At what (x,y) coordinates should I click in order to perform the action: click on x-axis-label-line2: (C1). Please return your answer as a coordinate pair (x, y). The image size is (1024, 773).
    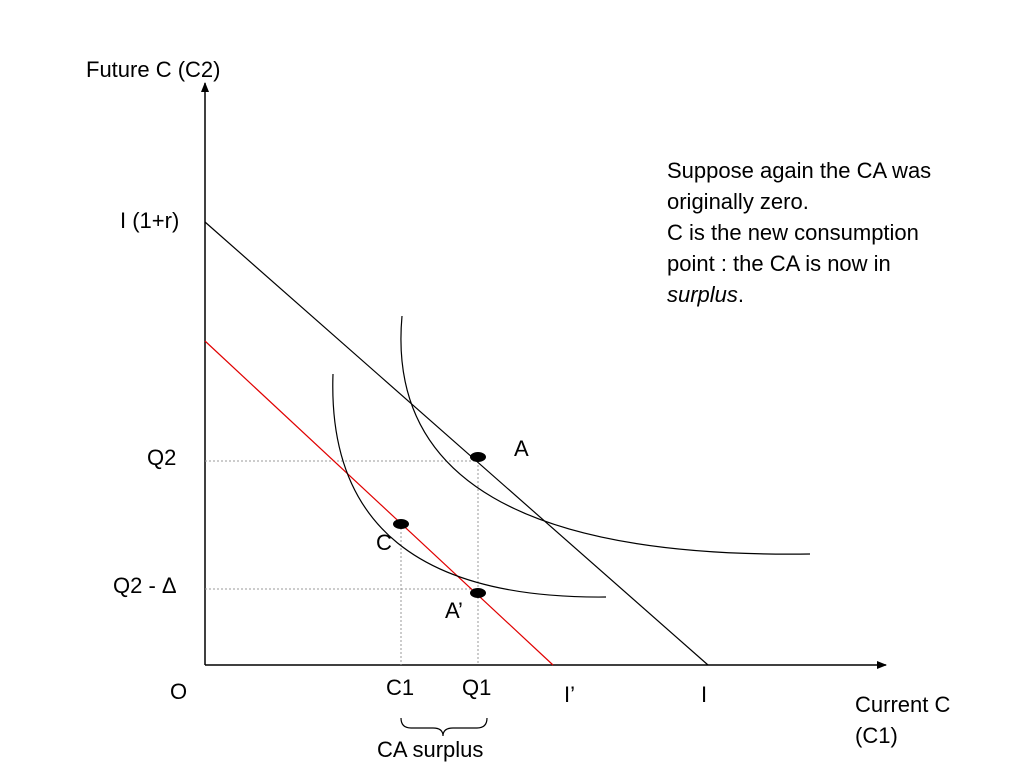
    Looking at the image, I should click on (876, 735).